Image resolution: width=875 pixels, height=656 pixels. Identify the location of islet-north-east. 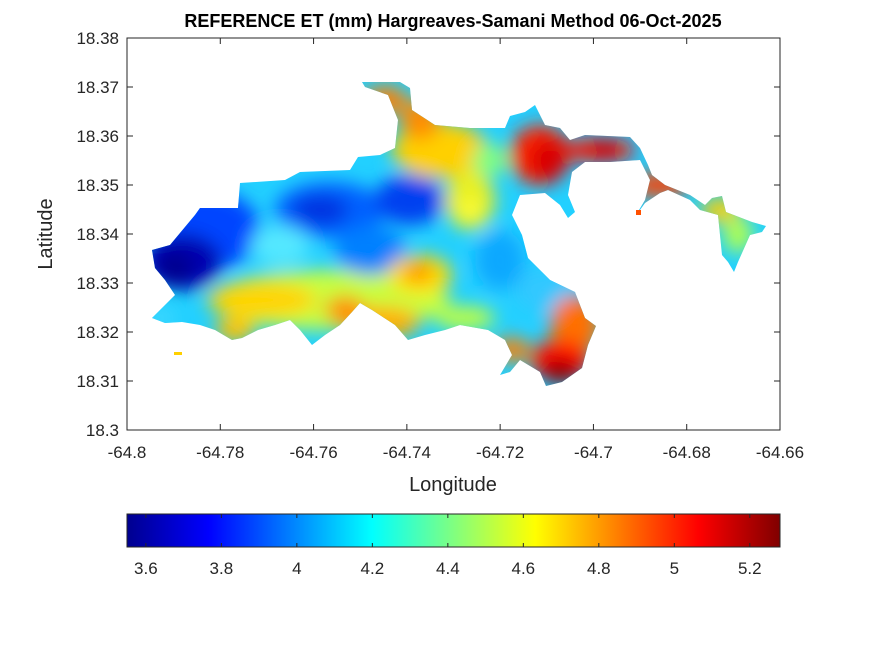
(638, 212).